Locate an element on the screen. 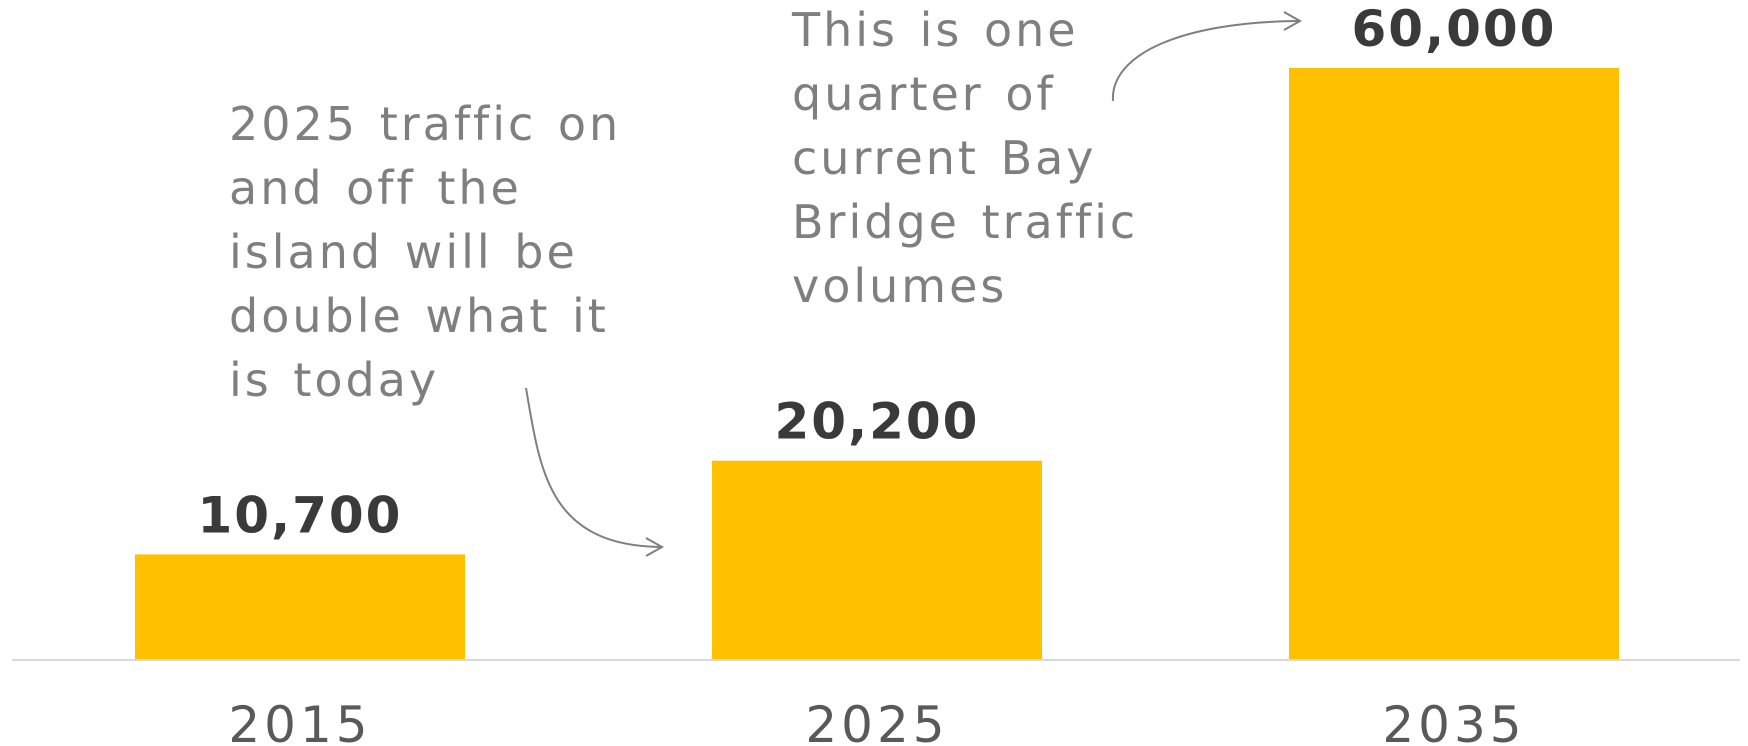 This screenshot has height=746, width=1748. bar-2015 is located at coordinates (300, 607).